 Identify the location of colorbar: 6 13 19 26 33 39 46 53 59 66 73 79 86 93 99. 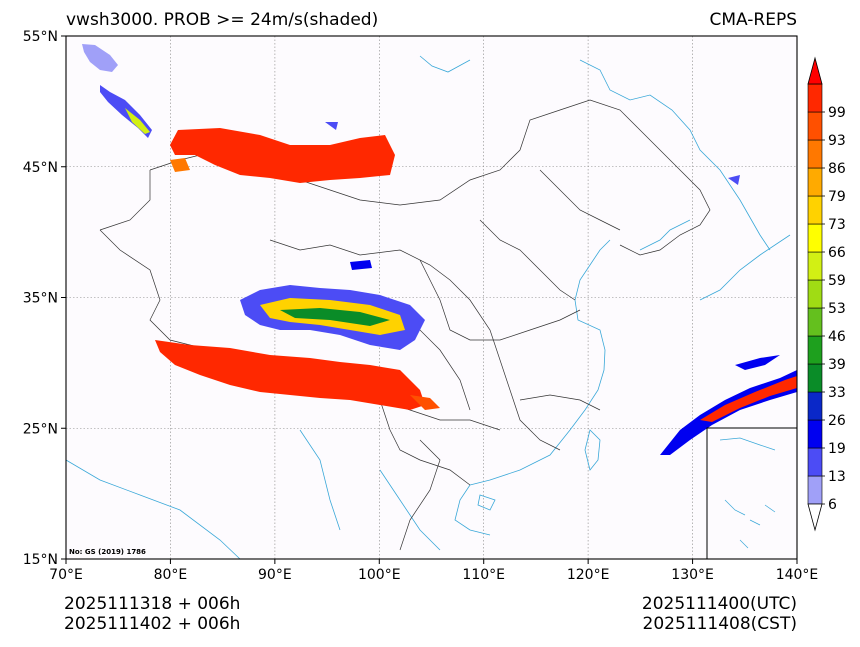
(826, 294).